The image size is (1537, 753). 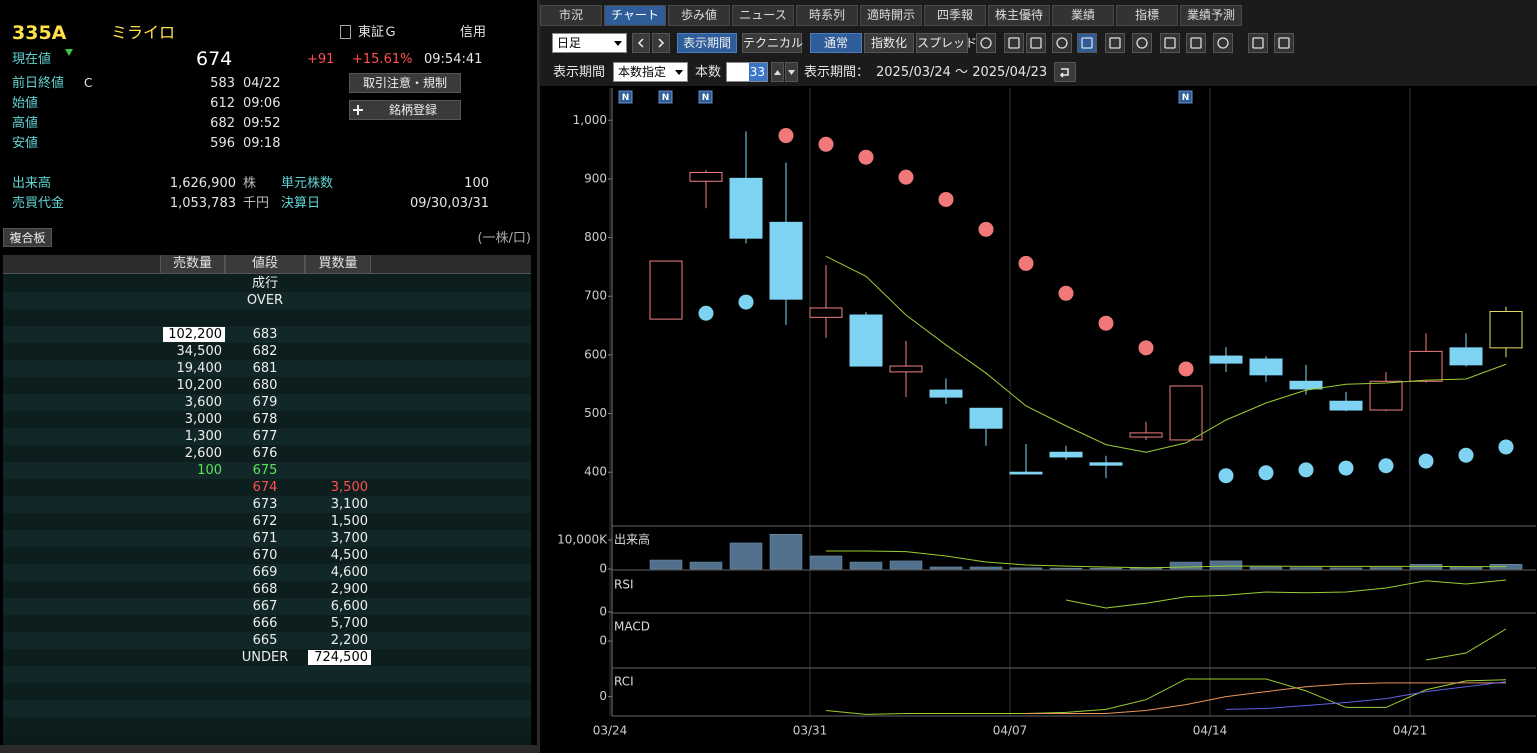 I want to click on tab: 四季報, so click(x=955, y=15).